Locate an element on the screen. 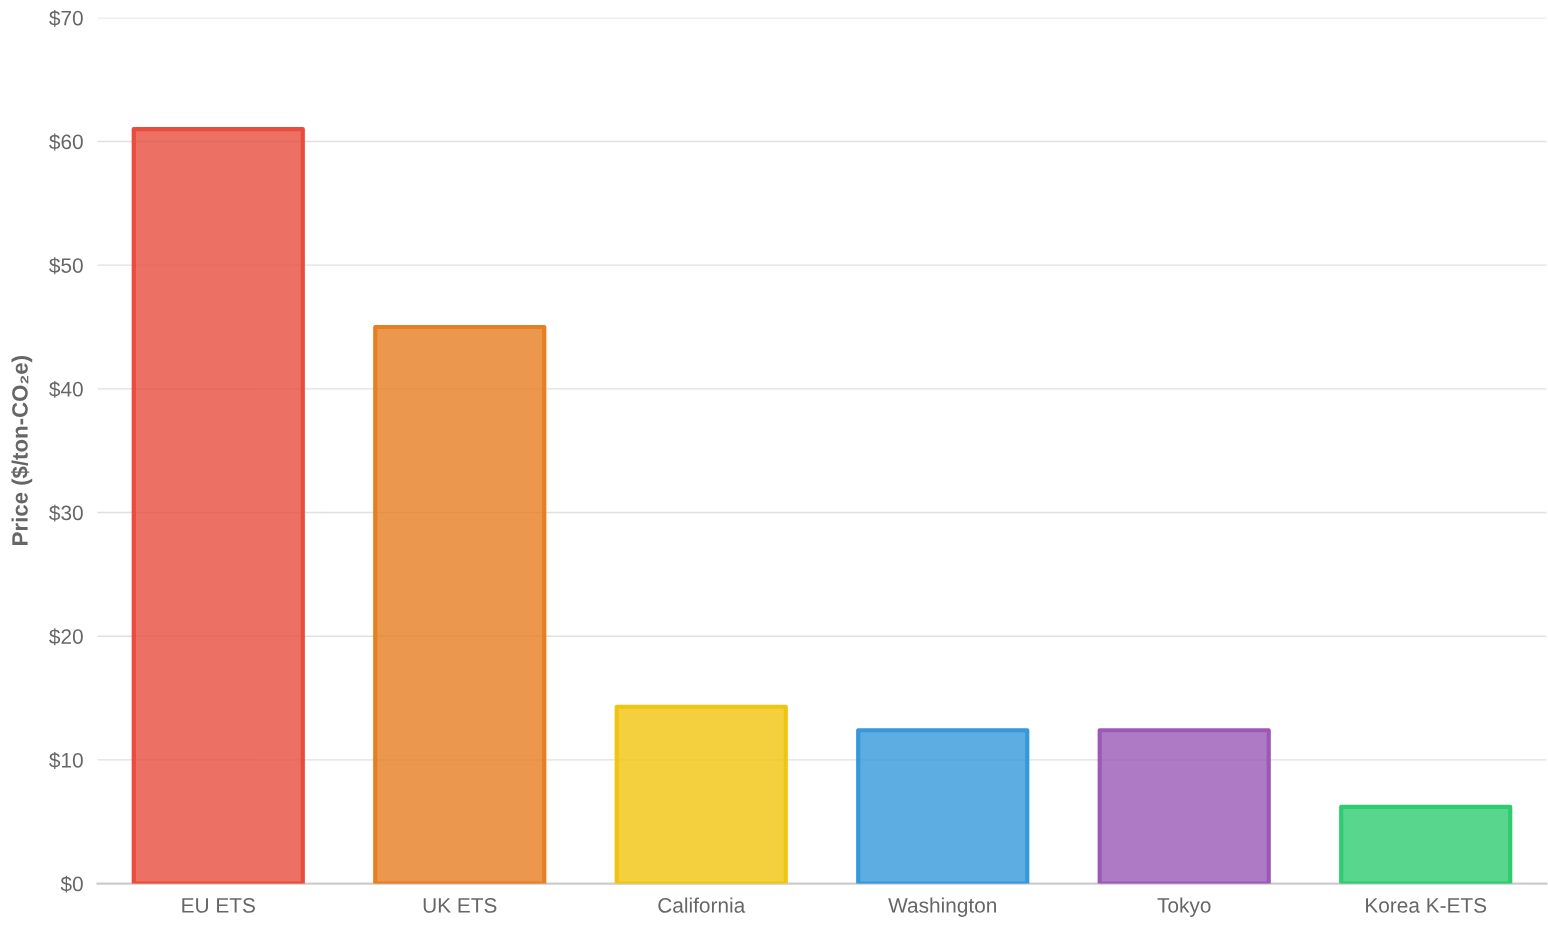 The image size is (1548, 937). x-tick-label: EU ETS is located at coordinates (218, 905).